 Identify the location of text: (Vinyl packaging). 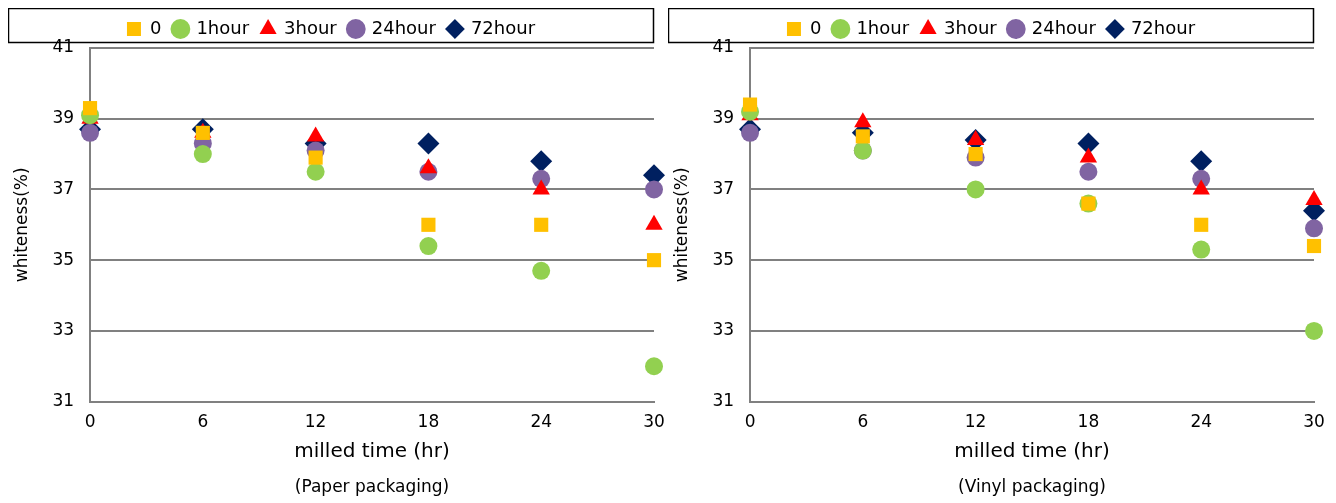
(1032, 485).